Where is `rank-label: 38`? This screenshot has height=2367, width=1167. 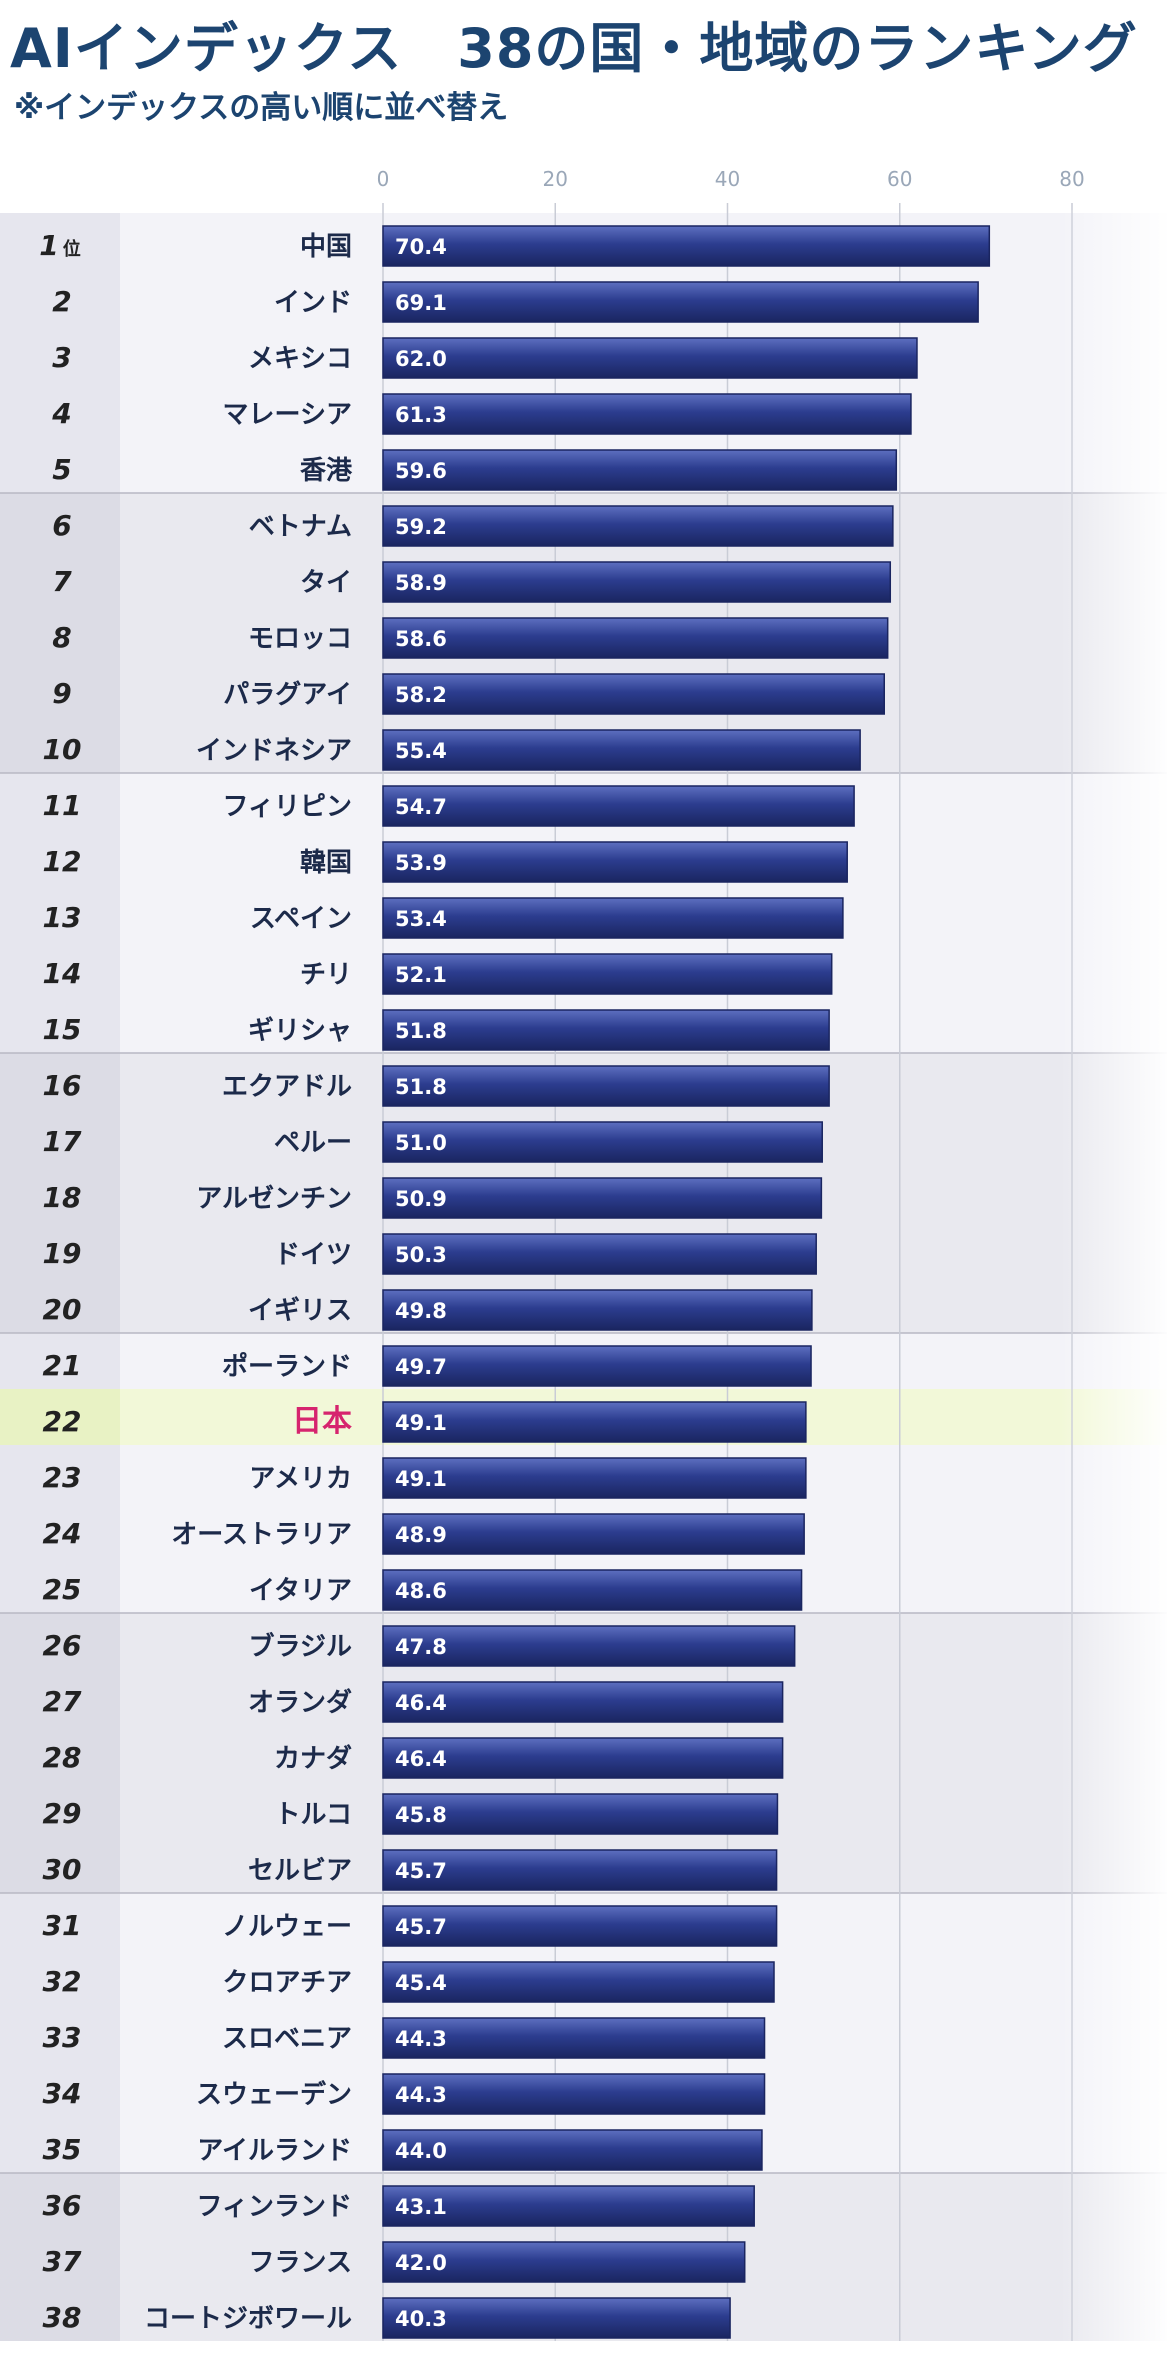 rank-label: 38 is located at coordinates (62, 2317).